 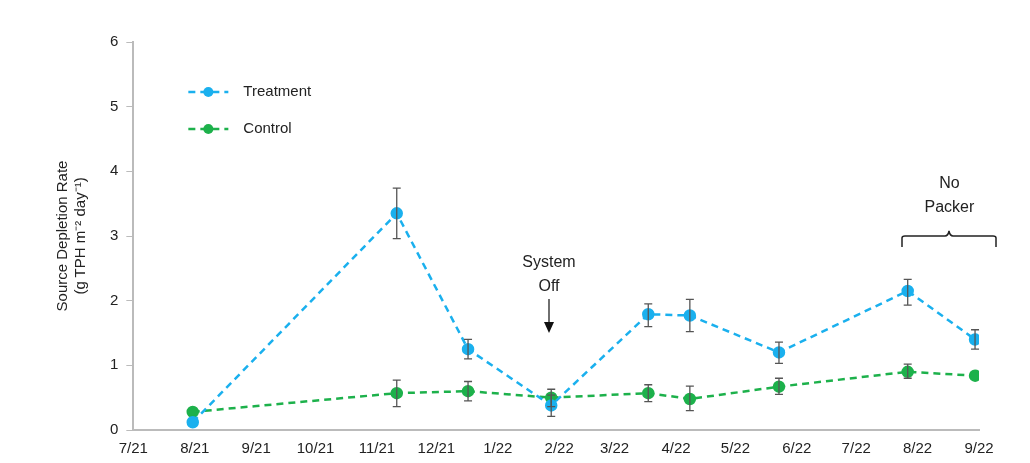 I want to click on x-tick-label: 9/22, so click(x=979, y=448).